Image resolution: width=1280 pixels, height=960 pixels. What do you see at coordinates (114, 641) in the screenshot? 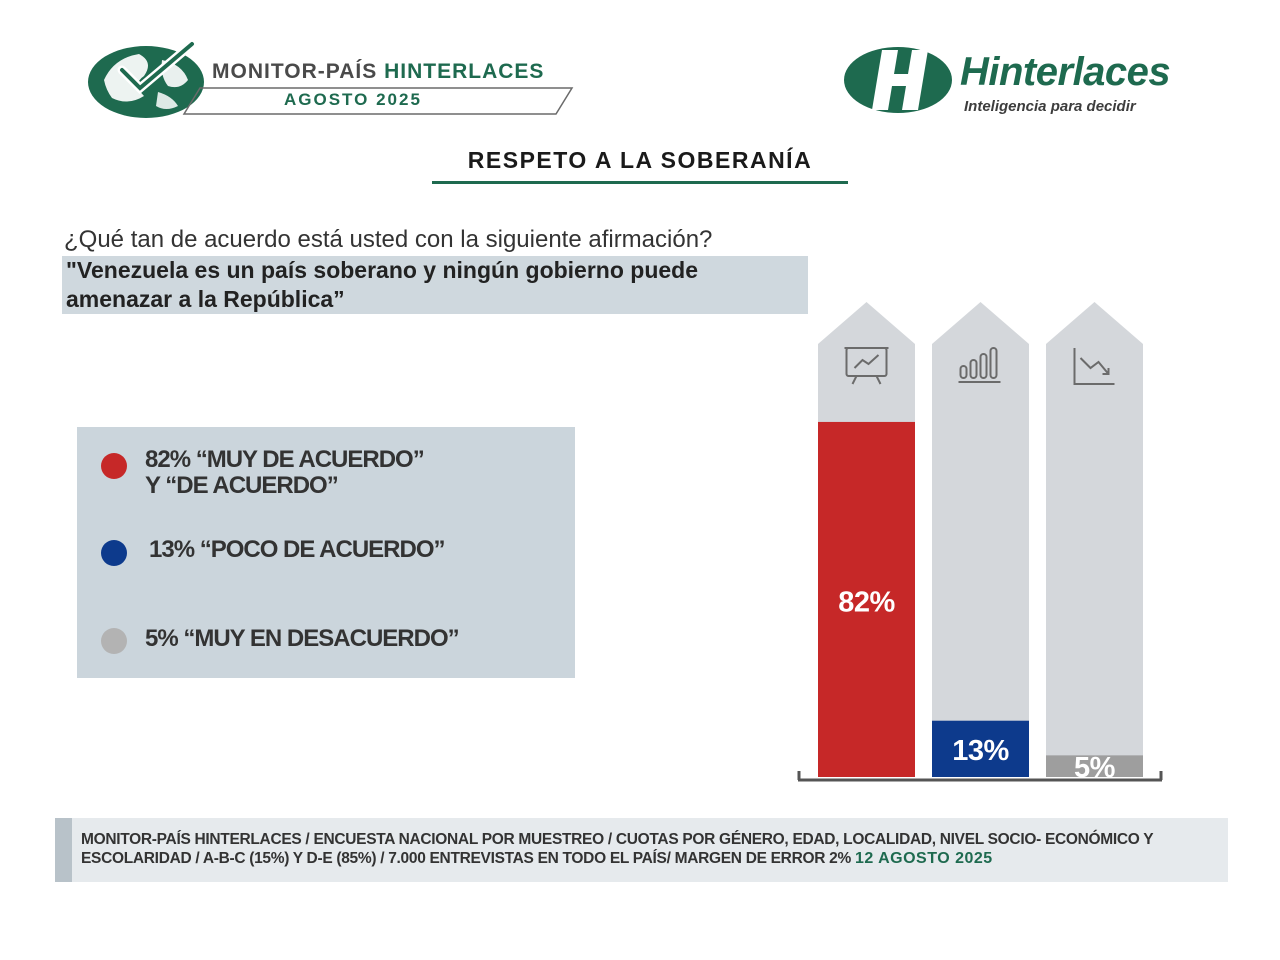
I see `legend-dot-disagree` at bounding box center [114, 641].